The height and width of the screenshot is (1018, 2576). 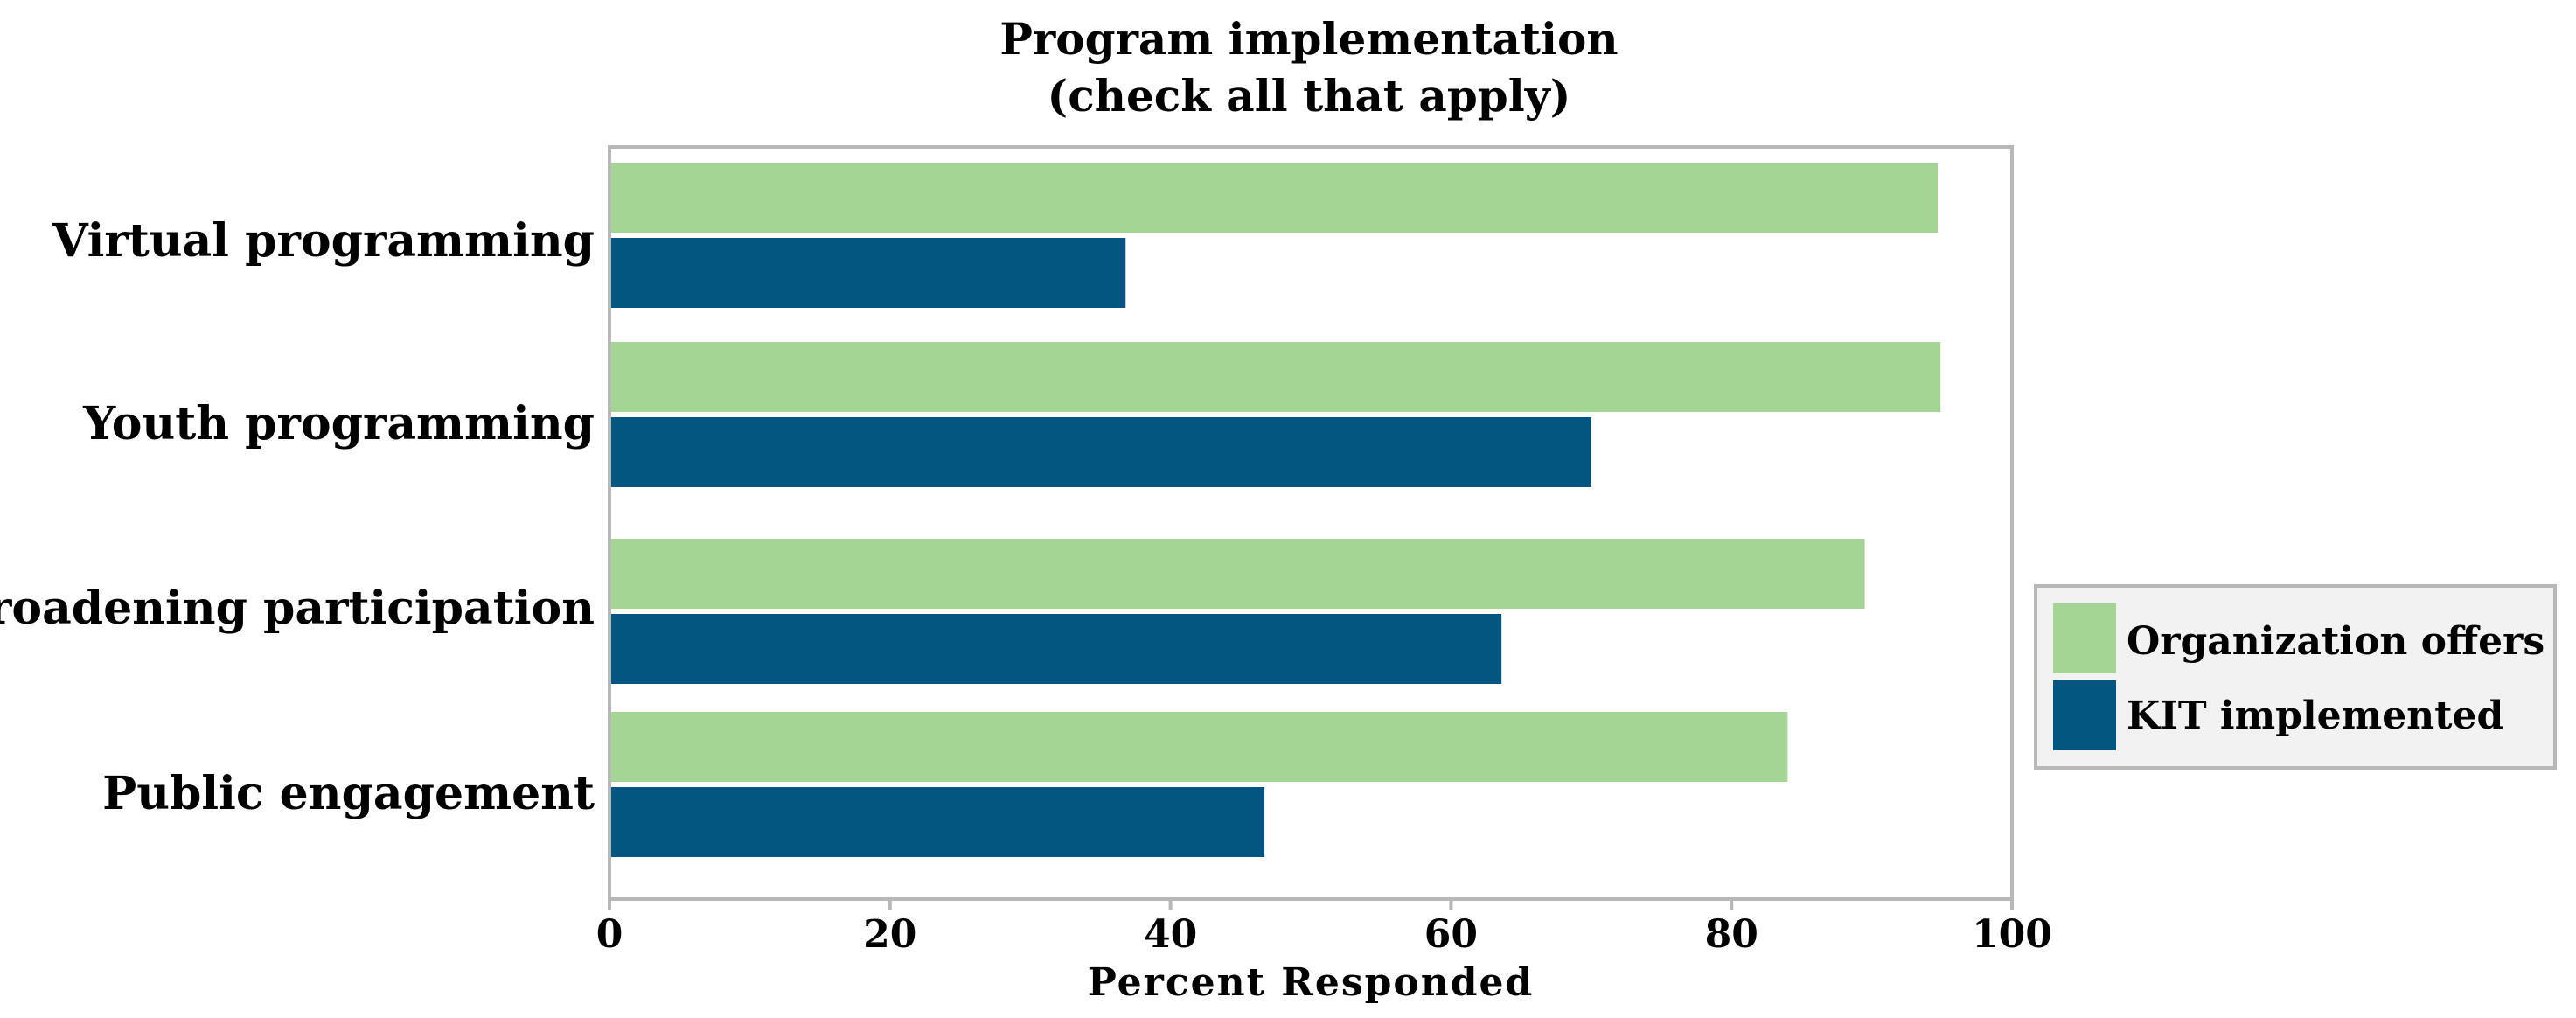 What do you see at coordinates (338, 424) in the screenshot?
I see `category-label-youth-programming: Youth programming` at bounding box center [338, 424].